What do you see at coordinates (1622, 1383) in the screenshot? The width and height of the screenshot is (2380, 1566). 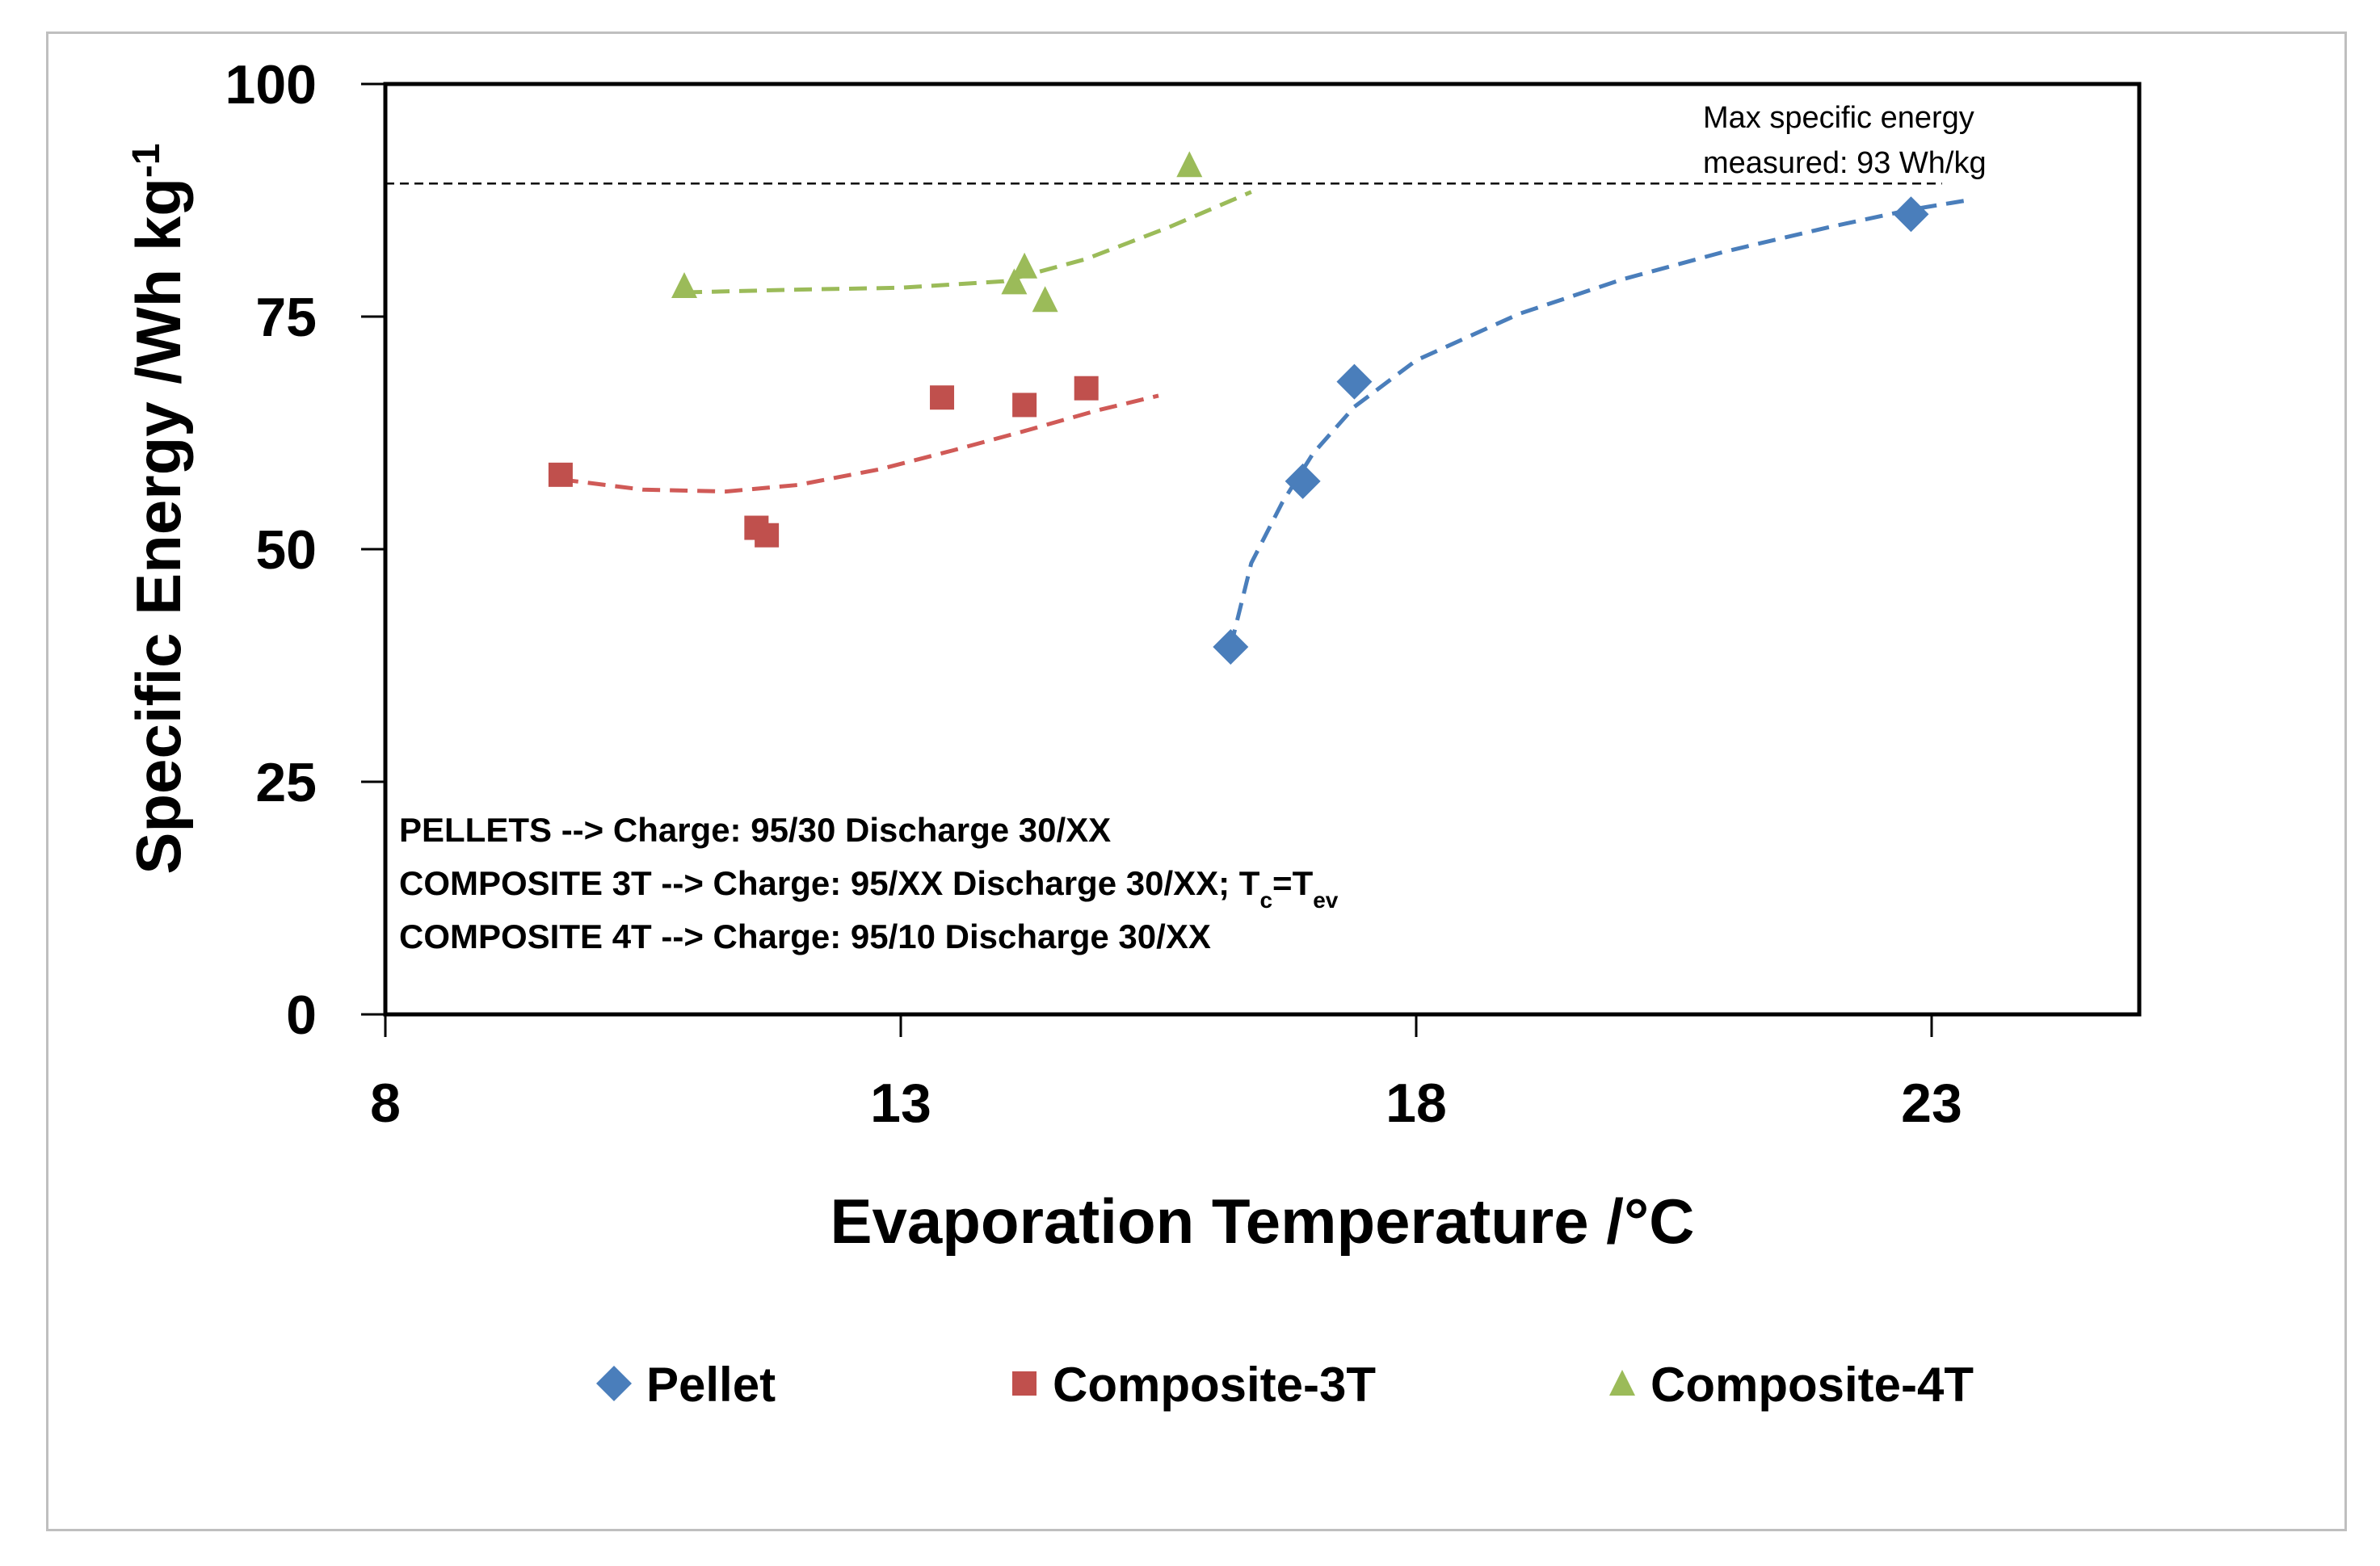 I see `legend-marker-composite-4t` at bounding box center [1622, 1383].